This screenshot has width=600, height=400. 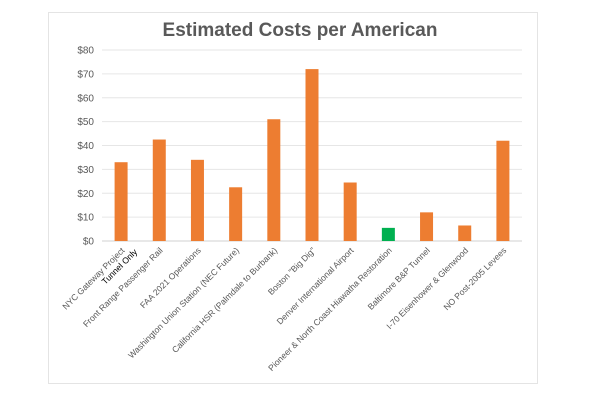 I want to click on category-label: NO Post-2005 Levees, so click(x=474, y=278).